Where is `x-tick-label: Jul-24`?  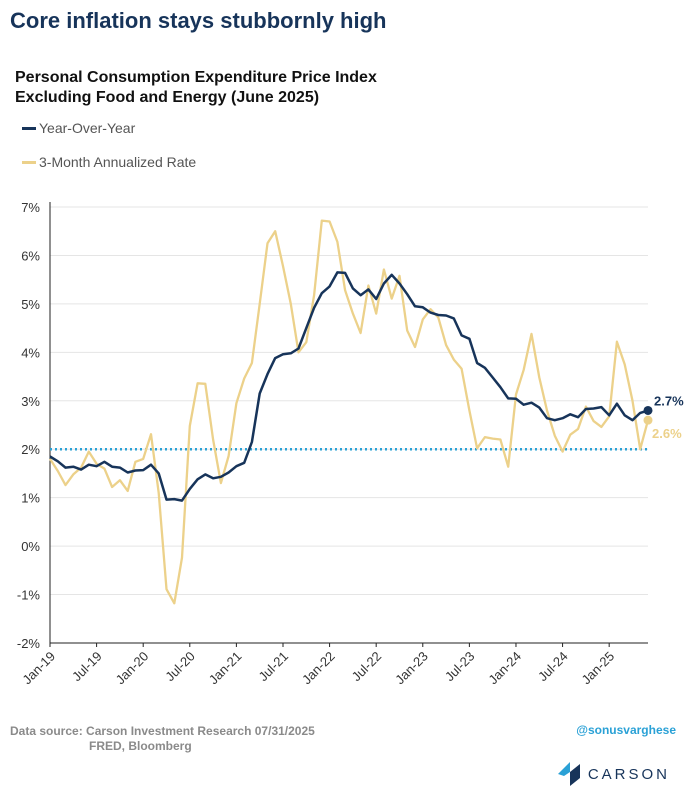 x-tick-label: Jul-24 is located at coordinates (553, 667).